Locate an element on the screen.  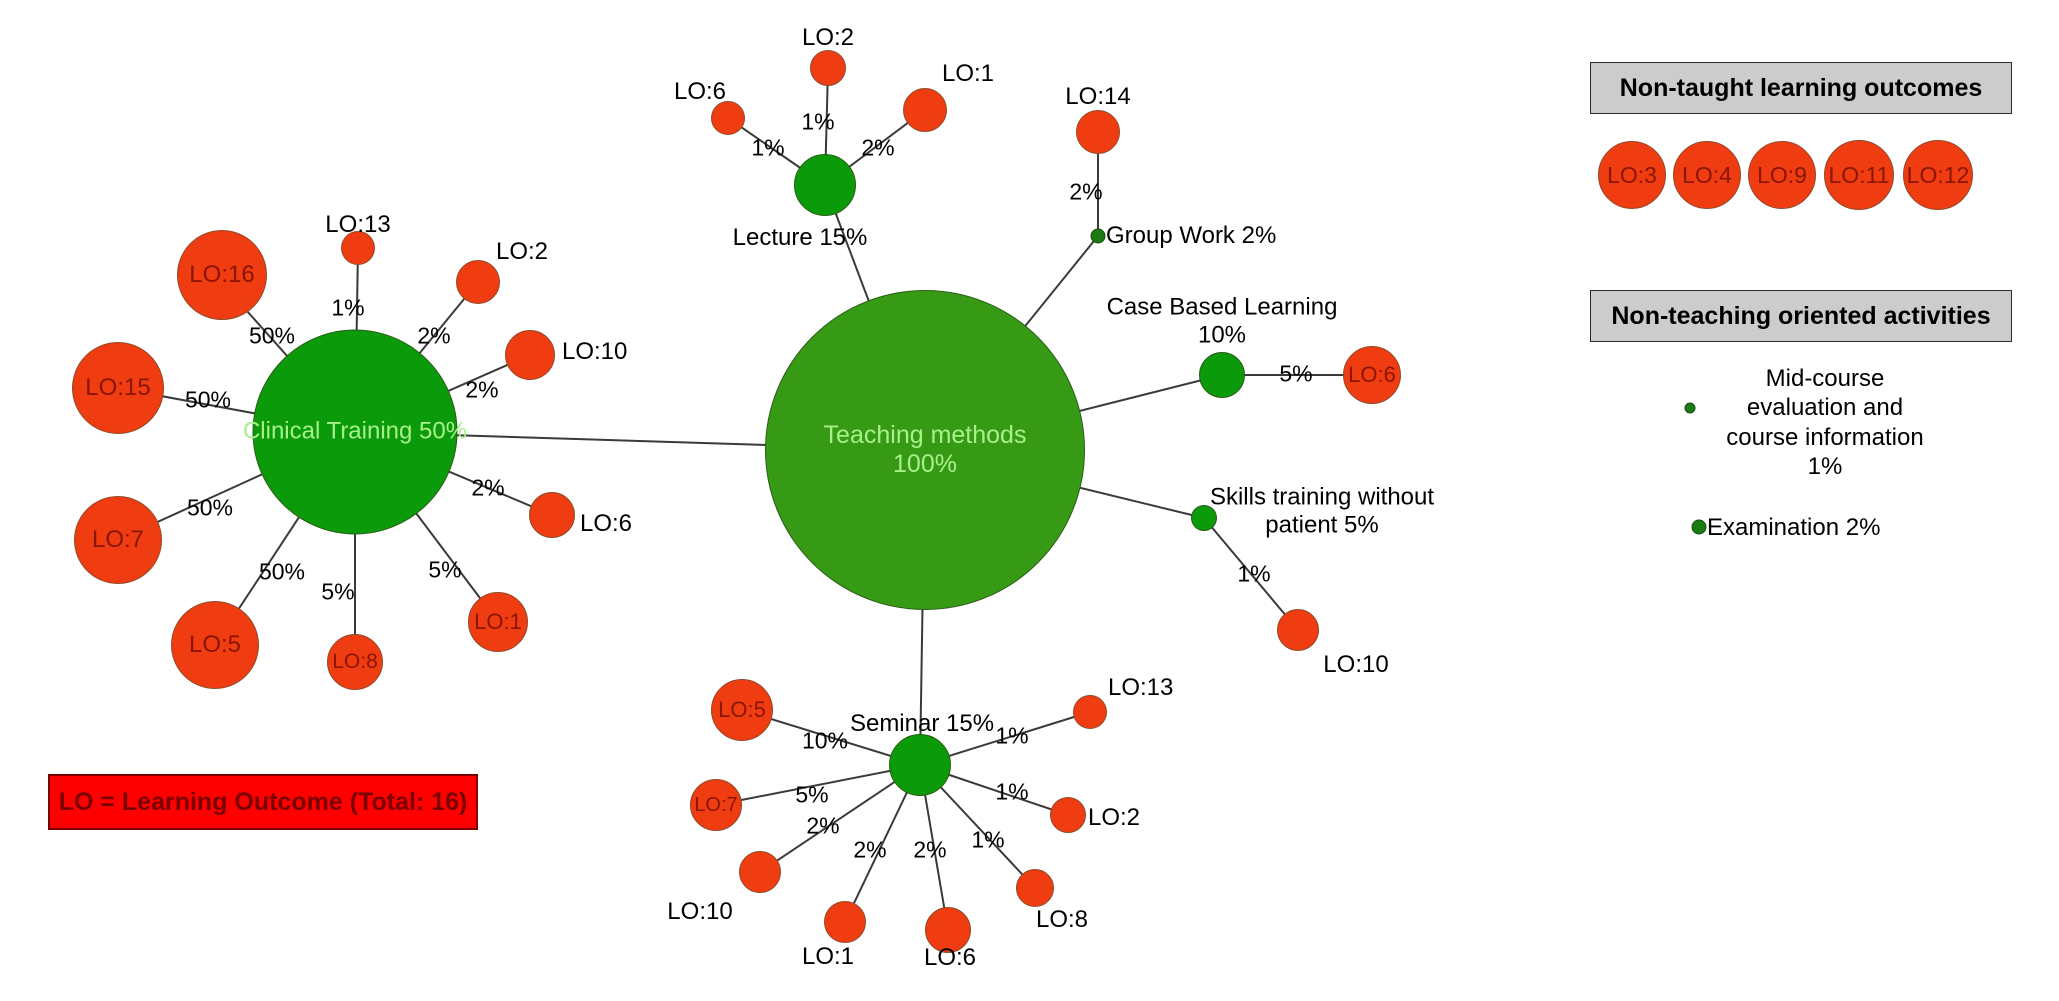
edge-st-lo10 is located at coordinates (1251, 574).